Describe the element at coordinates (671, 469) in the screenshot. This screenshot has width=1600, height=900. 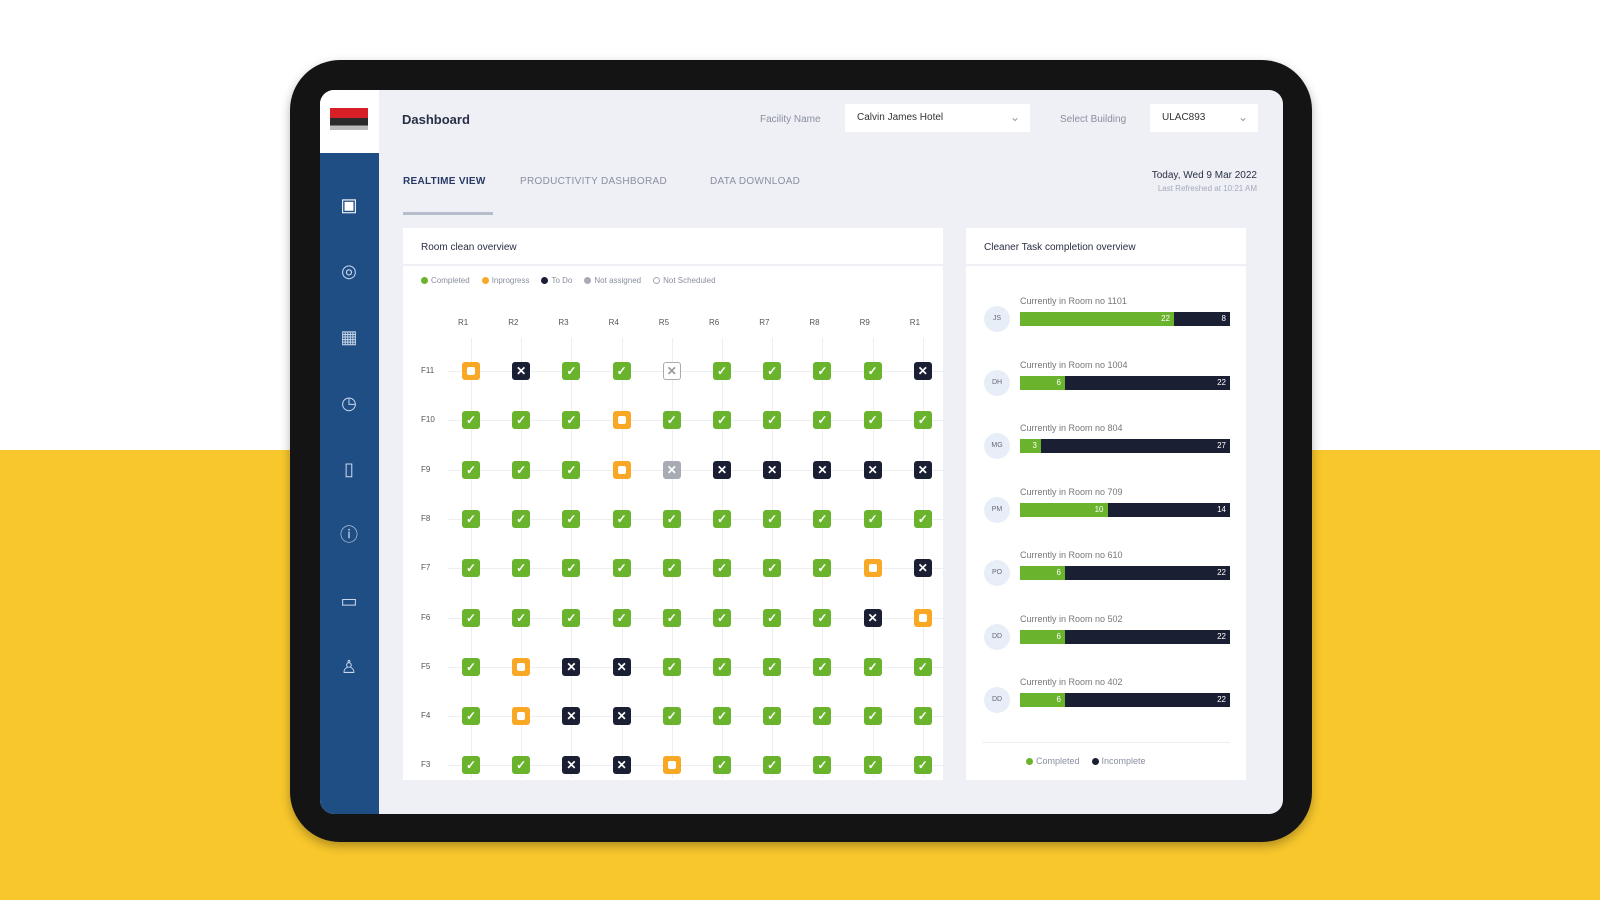
I see `room-status-not-assigned: ✕` at that location.